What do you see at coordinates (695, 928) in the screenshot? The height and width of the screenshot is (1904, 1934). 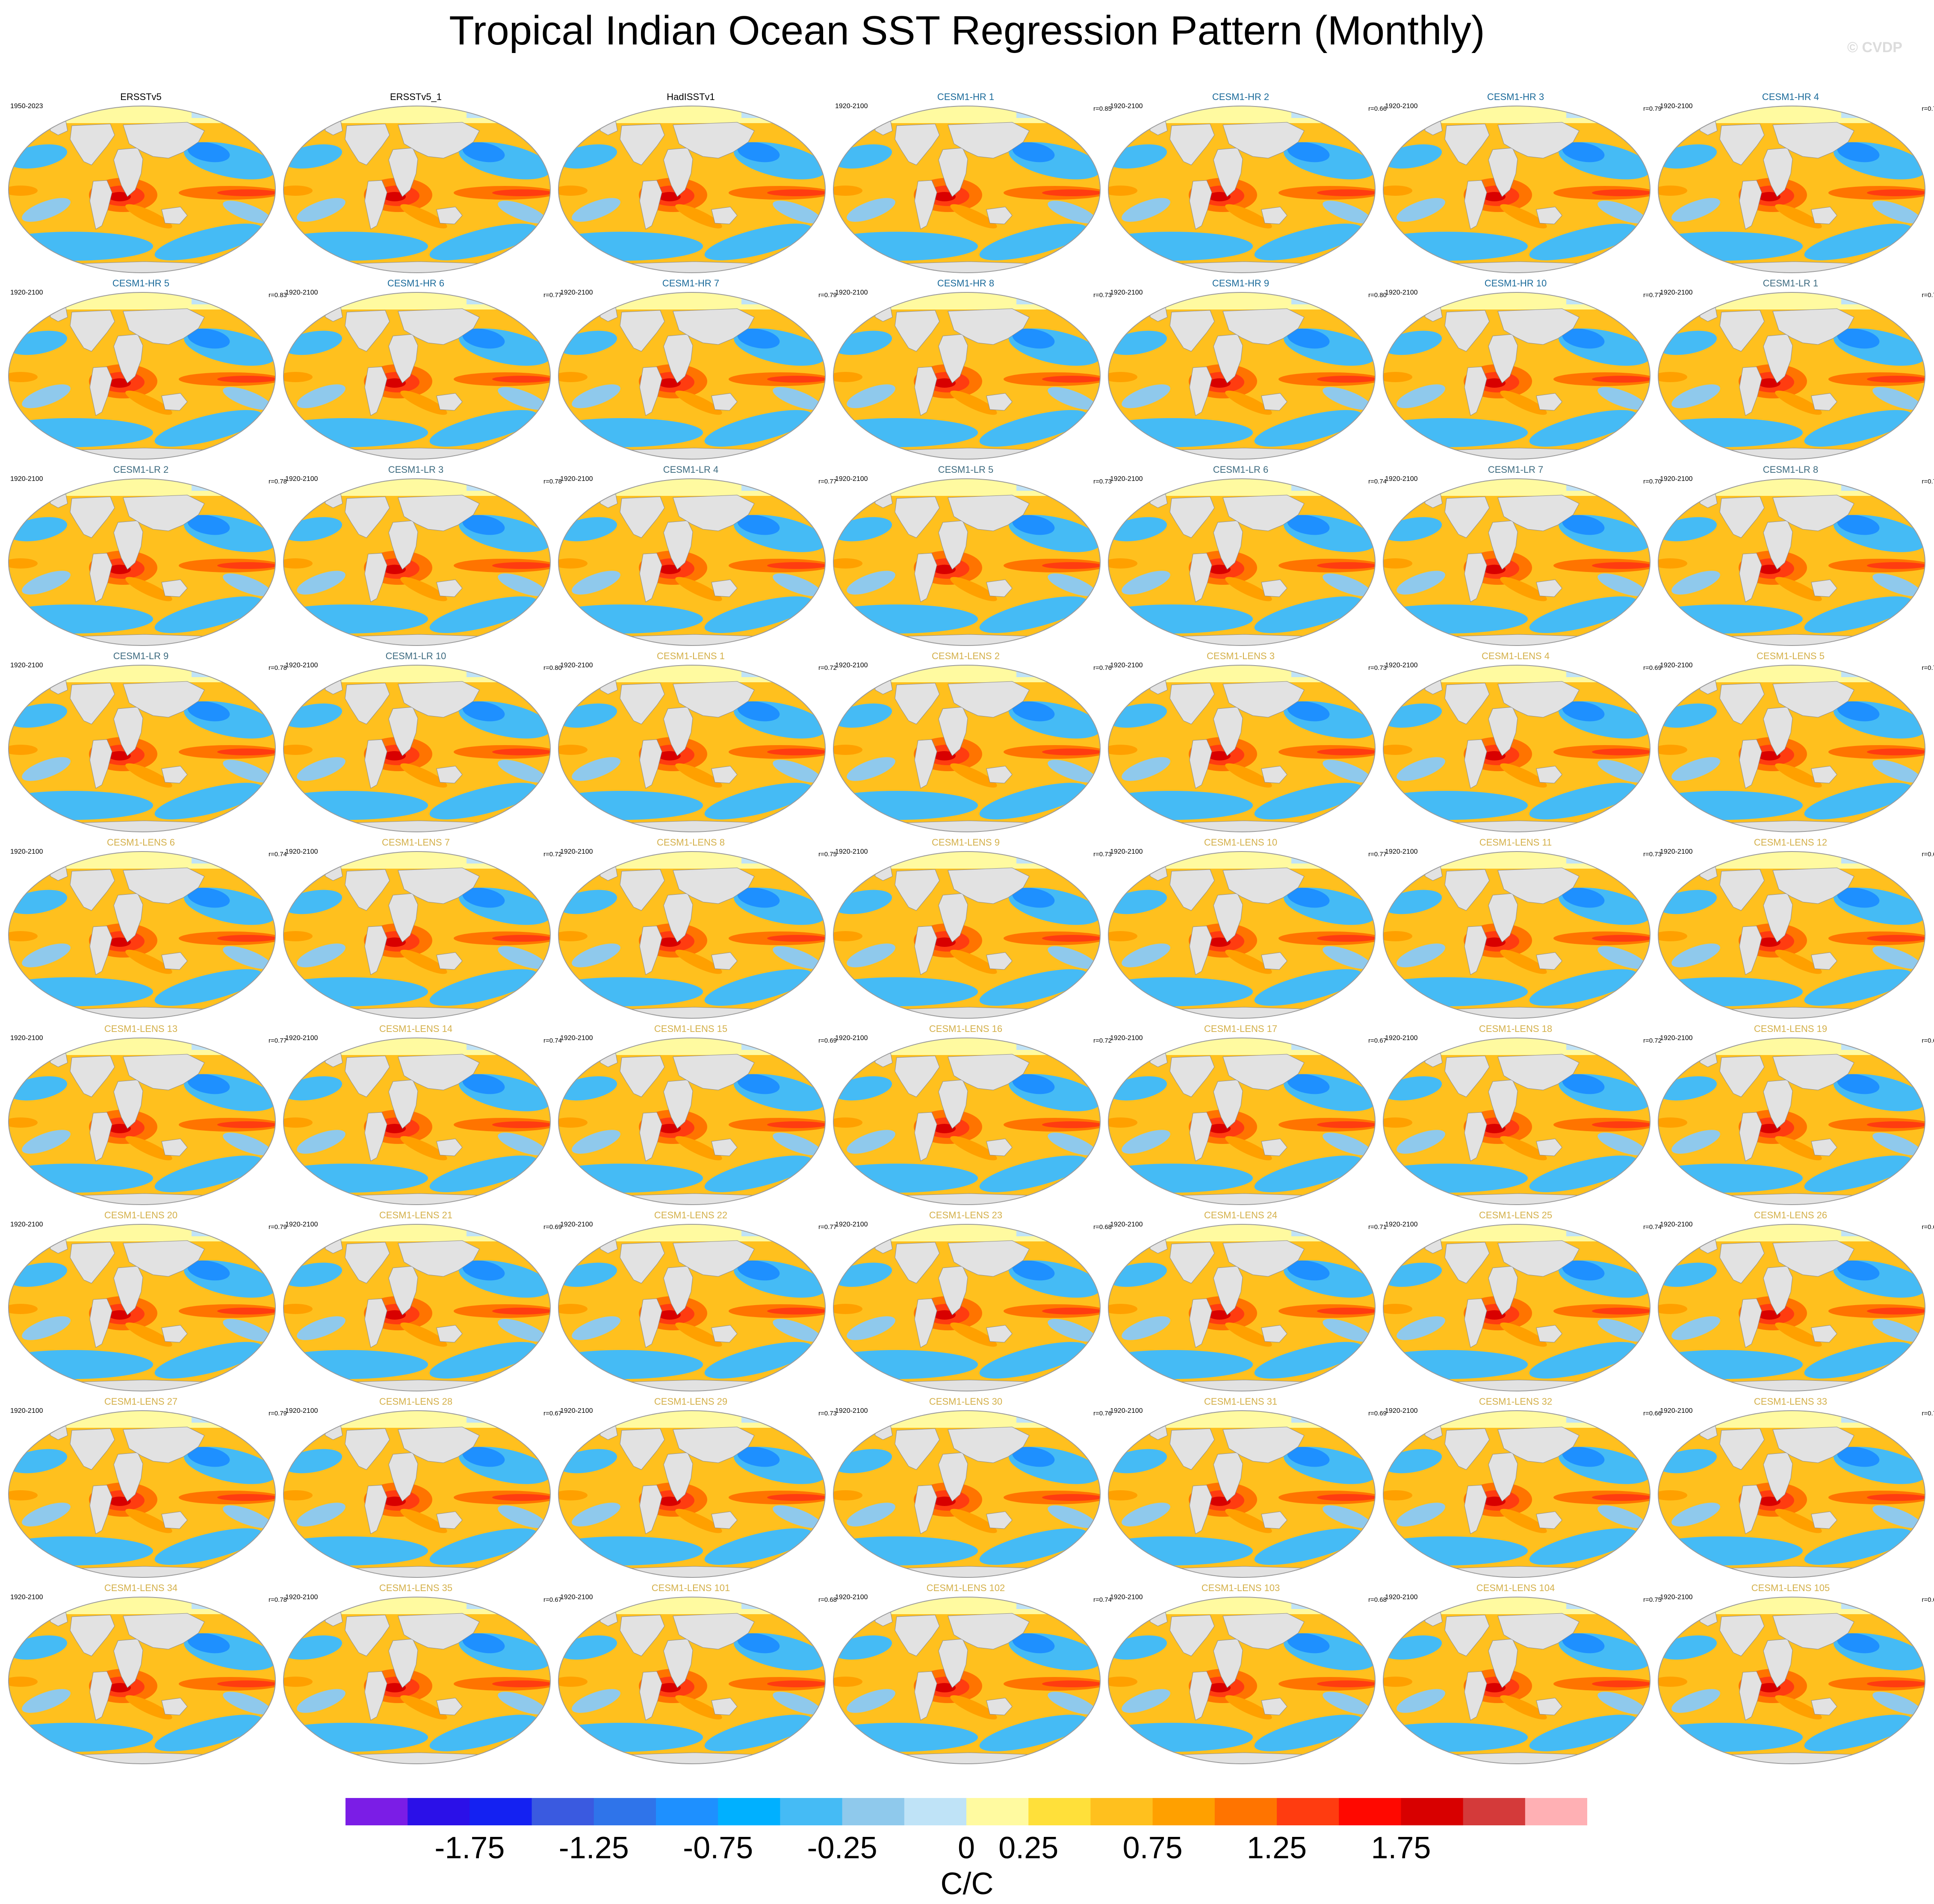 I see `map-panel: CESM1-LENS 8 1920-2100 r=0.75` at bounding box center [695, 928].